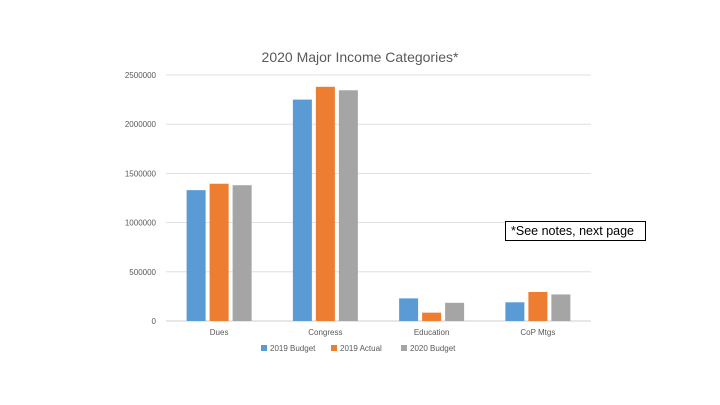 The image size is (720, 405). I want to click on y-tick-label: 0, so click(154, 321).